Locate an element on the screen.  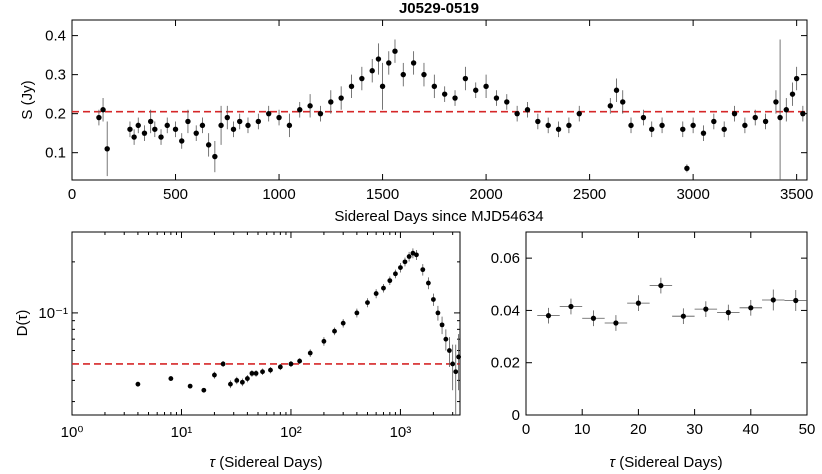
top-y-axis-title: S (Jy) is located at coordinates (27, 99).